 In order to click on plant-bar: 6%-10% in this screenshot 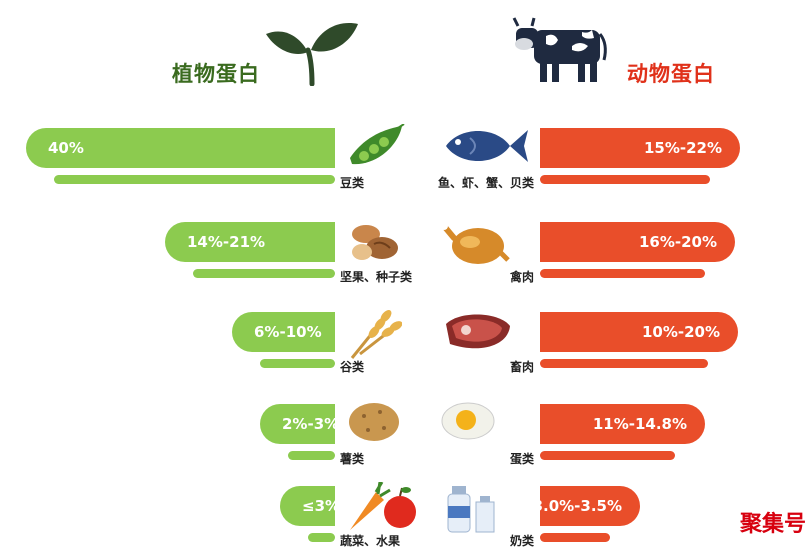, I will do `click(283, 332)`.